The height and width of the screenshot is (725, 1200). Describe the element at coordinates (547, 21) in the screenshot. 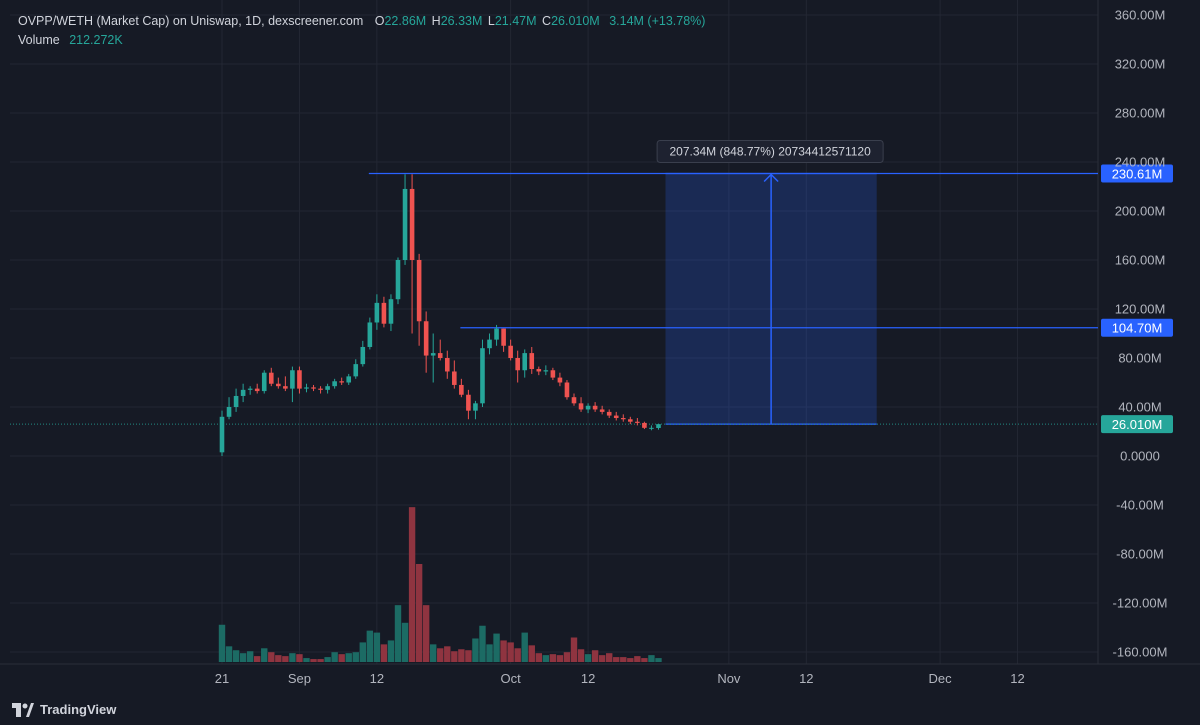

I see `close-label: C` at that location.